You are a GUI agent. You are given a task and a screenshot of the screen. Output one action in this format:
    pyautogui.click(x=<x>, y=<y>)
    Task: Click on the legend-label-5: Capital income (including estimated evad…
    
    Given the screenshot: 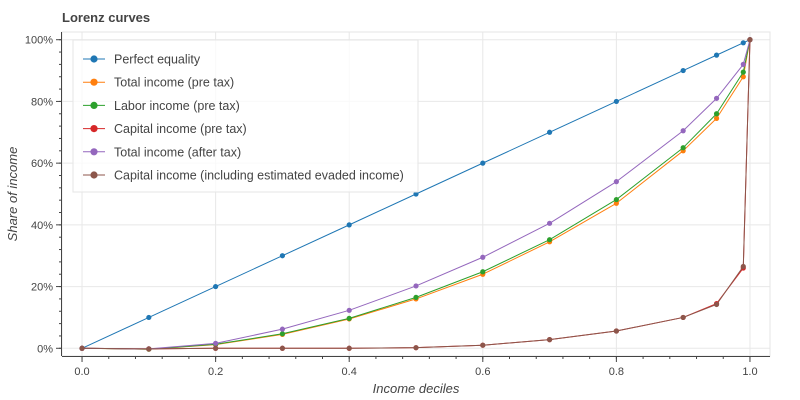 What is the action you would take?
    pyautogui.click(x=259, y=176)
    